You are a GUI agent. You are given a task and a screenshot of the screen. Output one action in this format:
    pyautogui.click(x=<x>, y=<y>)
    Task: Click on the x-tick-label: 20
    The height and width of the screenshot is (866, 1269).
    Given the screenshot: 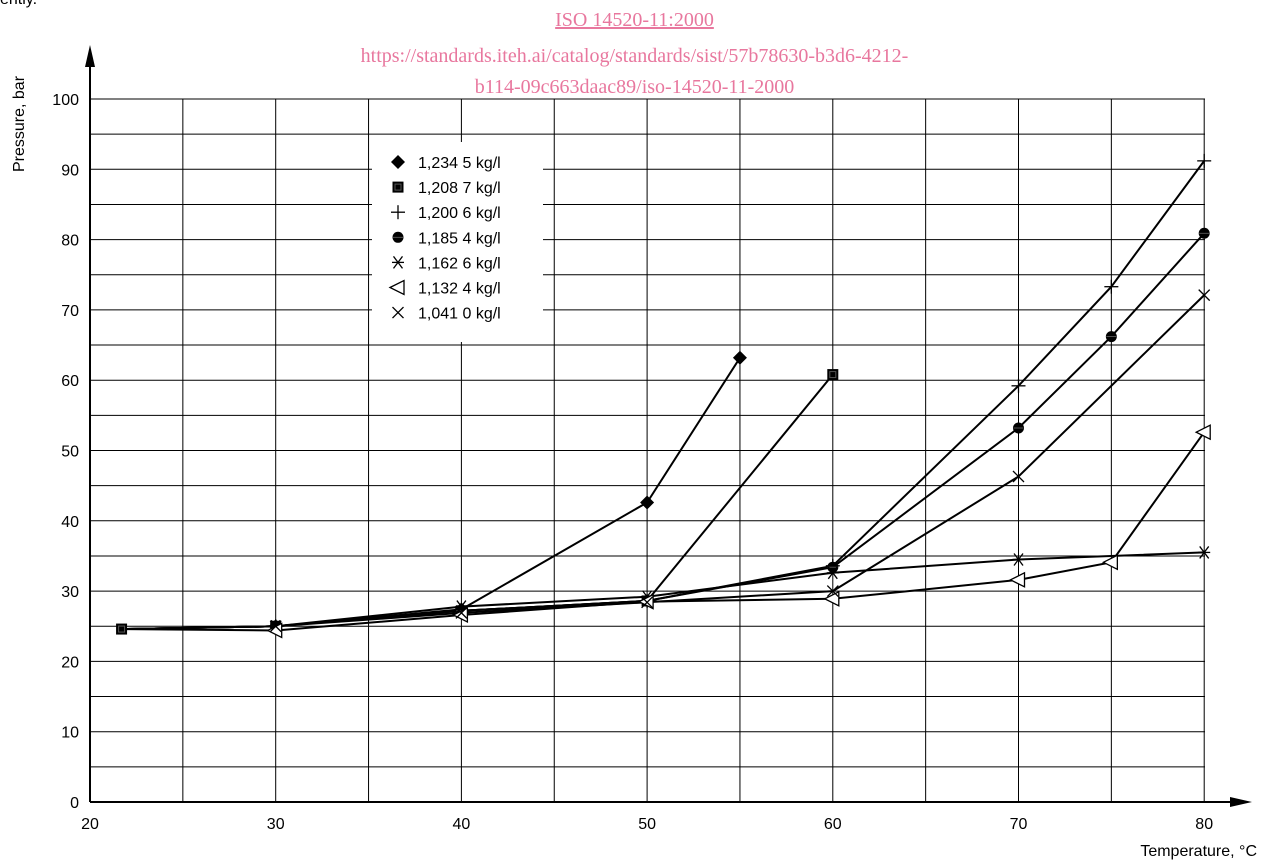 What is the action you would take?
    pyautogui.click(x=90, y=824)
    